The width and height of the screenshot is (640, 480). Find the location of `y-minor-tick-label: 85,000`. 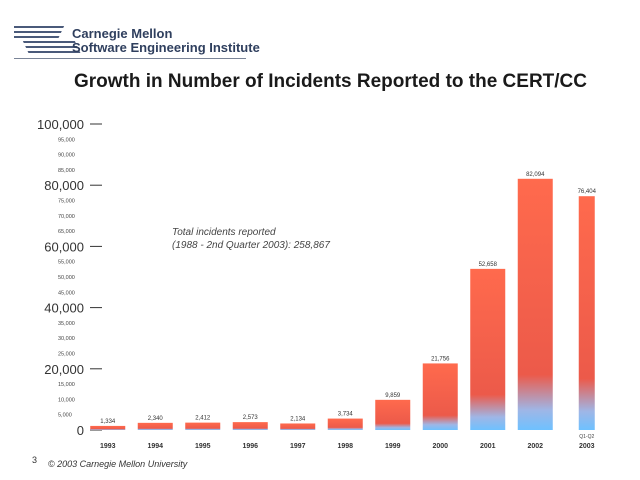

y-minor-tick-label: 85,000 is located at coordinates (66, 171).